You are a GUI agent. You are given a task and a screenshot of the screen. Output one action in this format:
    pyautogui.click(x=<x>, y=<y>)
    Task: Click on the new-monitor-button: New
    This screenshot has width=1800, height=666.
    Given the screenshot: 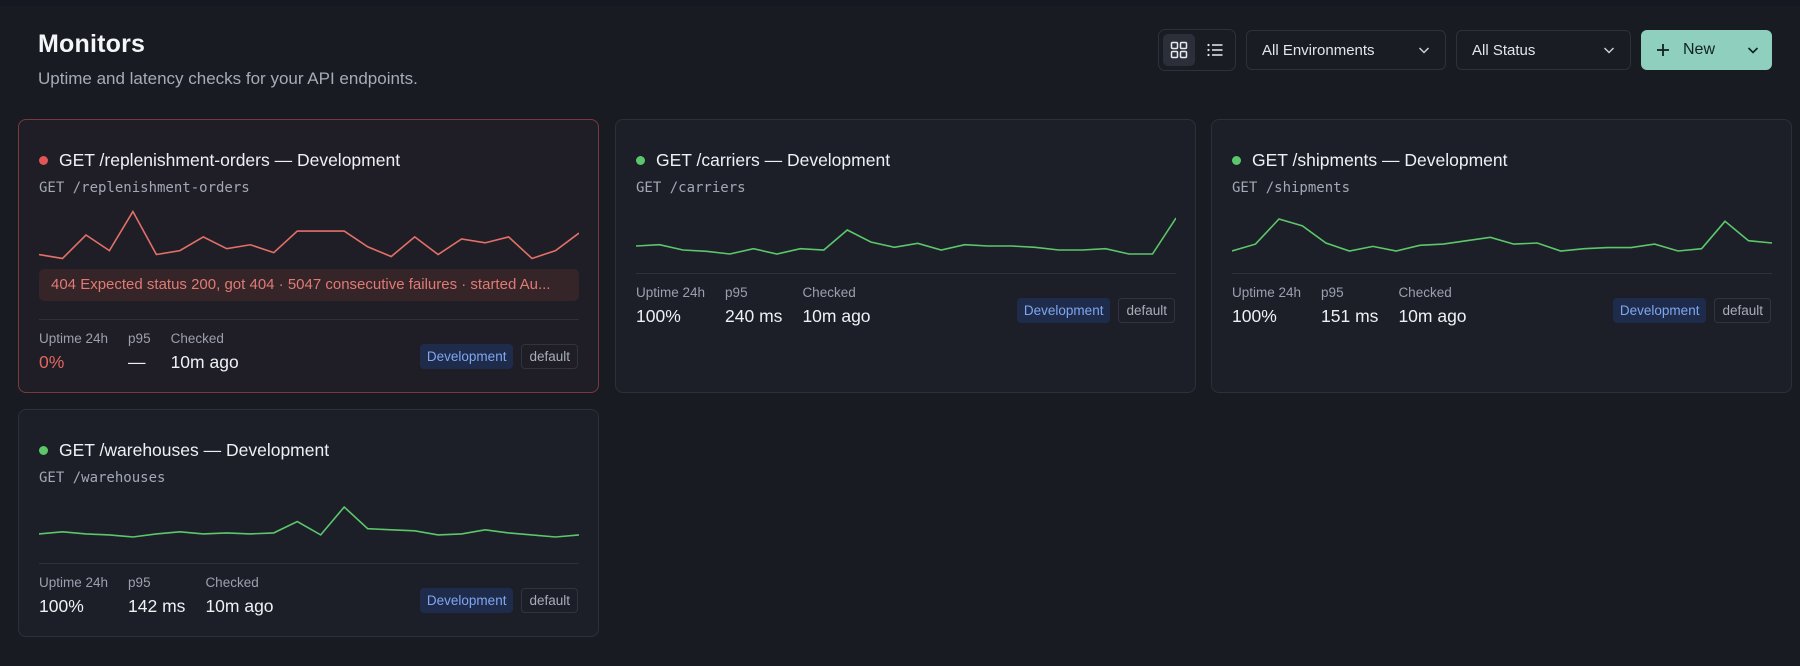 What is the action you would take?
    pyautogui.click(x=1706, y=50)
    